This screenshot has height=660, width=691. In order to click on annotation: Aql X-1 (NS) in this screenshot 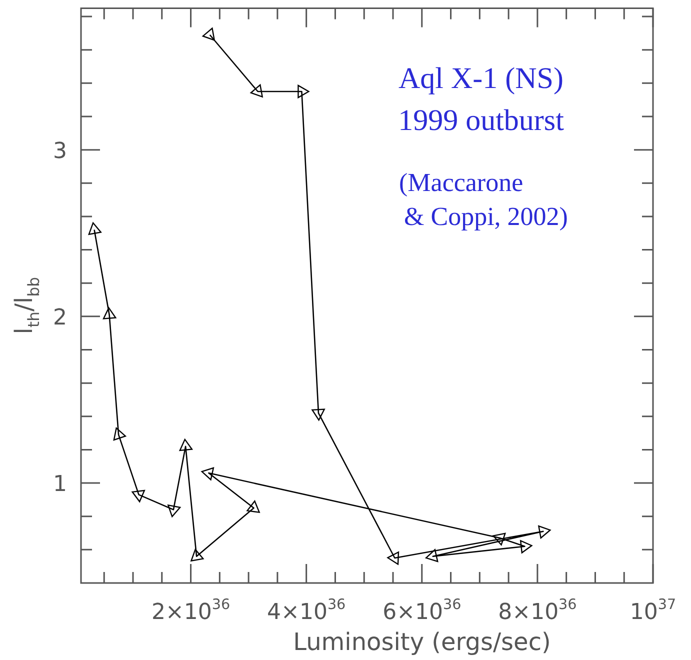, I will do `click(481, 79)`.